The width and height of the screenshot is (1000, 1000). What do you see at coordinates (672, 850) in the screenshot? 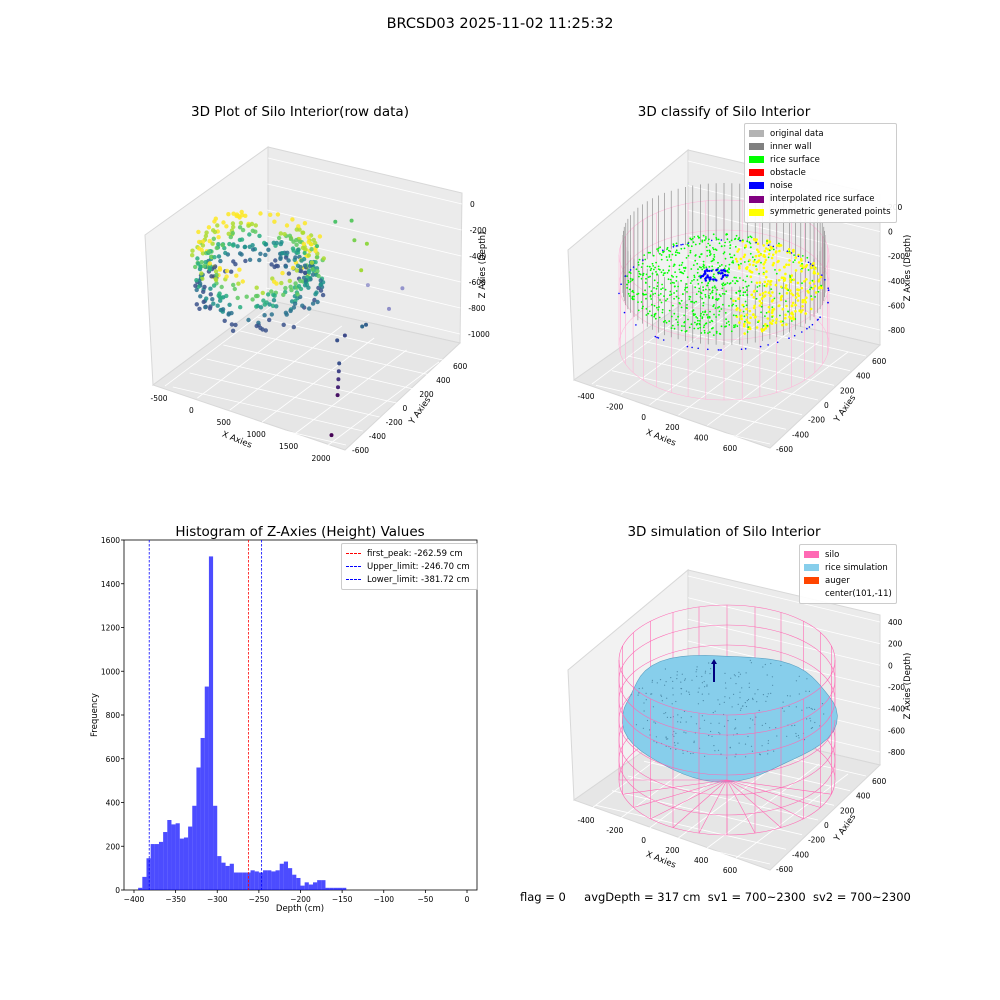
I see `x-tick-label: 200` at bounding box center [672, 850].